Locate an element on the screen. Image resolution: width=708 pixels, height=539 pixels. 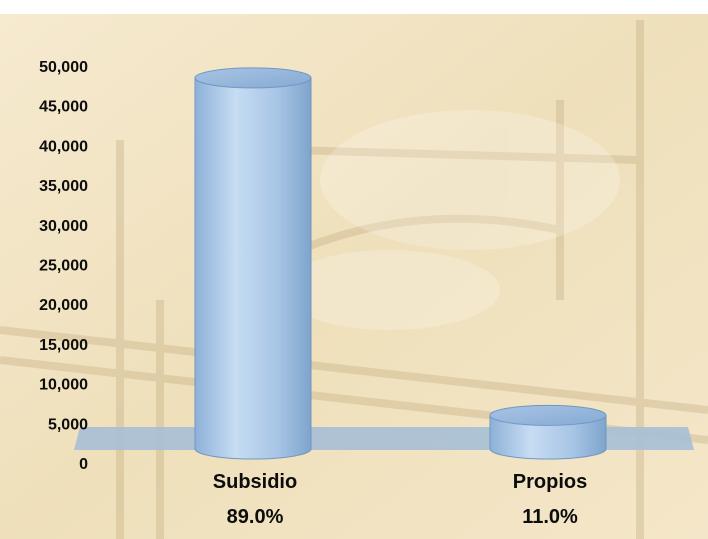
bar-subsidio is located at coordinates (253, 263).